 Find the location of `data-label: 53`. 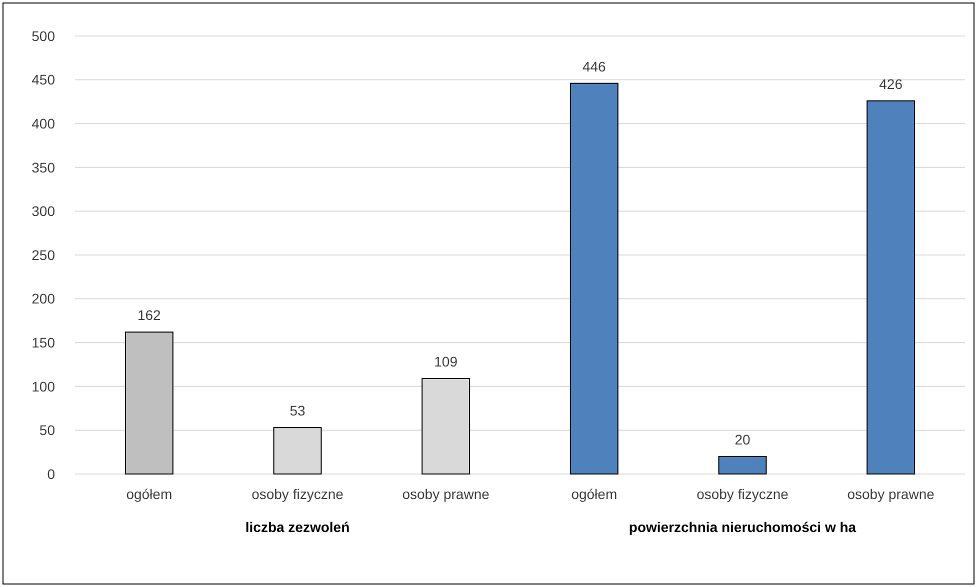

data-label: 53 is located at coordinates (298, 410).